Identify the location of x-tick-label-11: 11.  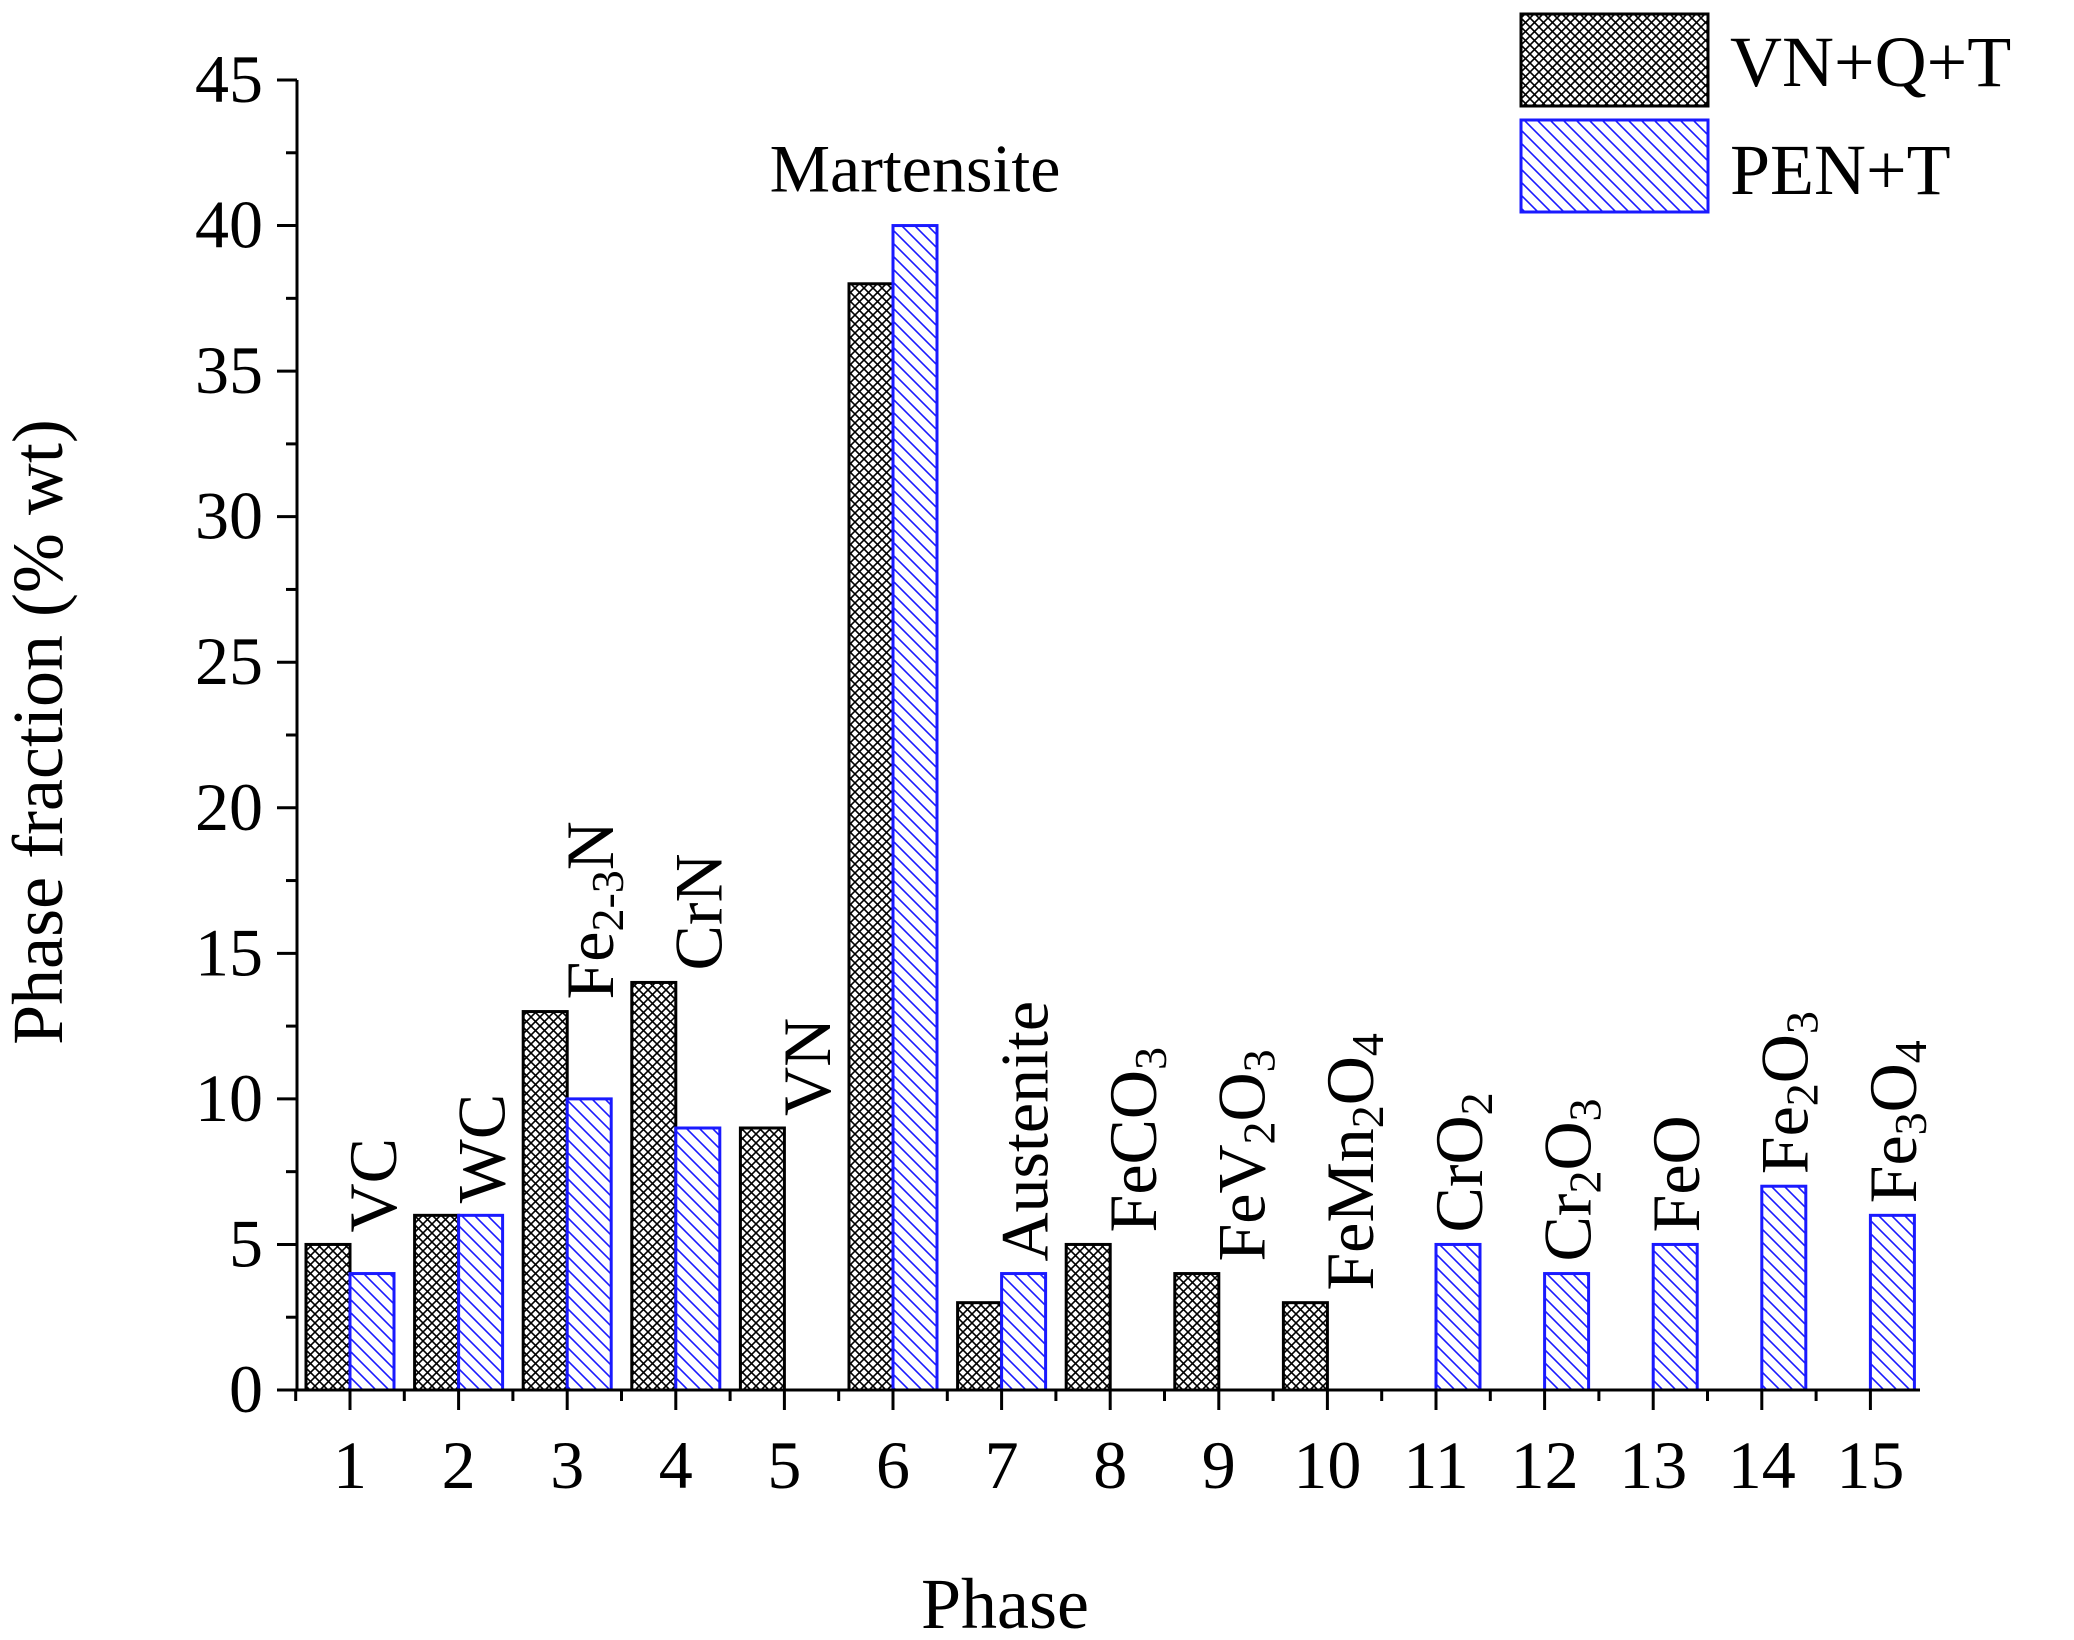
(1435, 1465).